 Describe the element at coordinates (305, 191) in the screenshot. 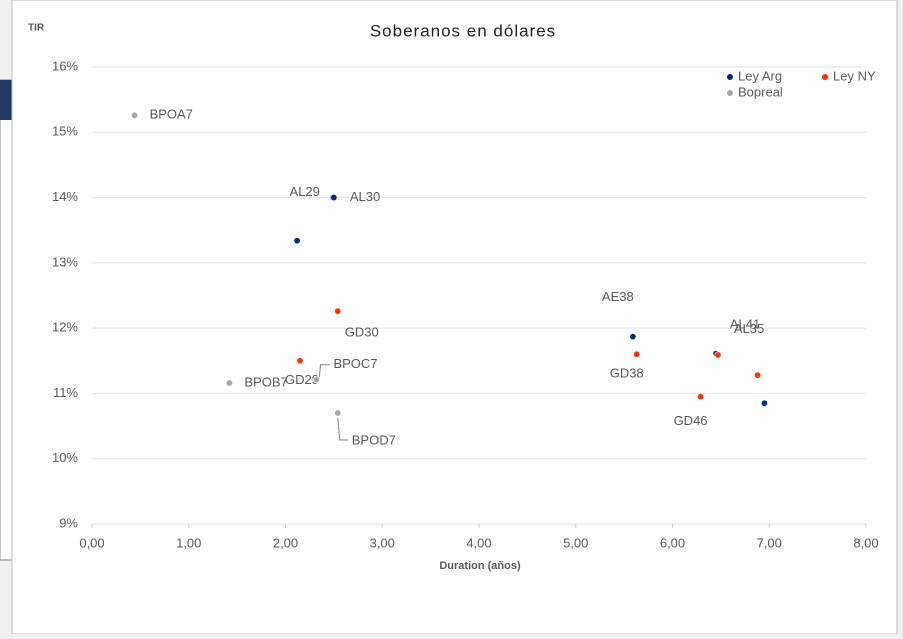

I see `data-label: AL29` at that location.